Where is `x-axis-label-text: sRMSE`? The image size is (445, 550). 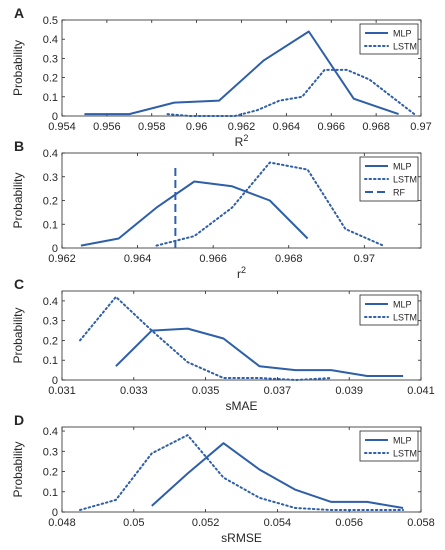 x-axis-label-text: sRMSE is located at coordinates (241, 538).